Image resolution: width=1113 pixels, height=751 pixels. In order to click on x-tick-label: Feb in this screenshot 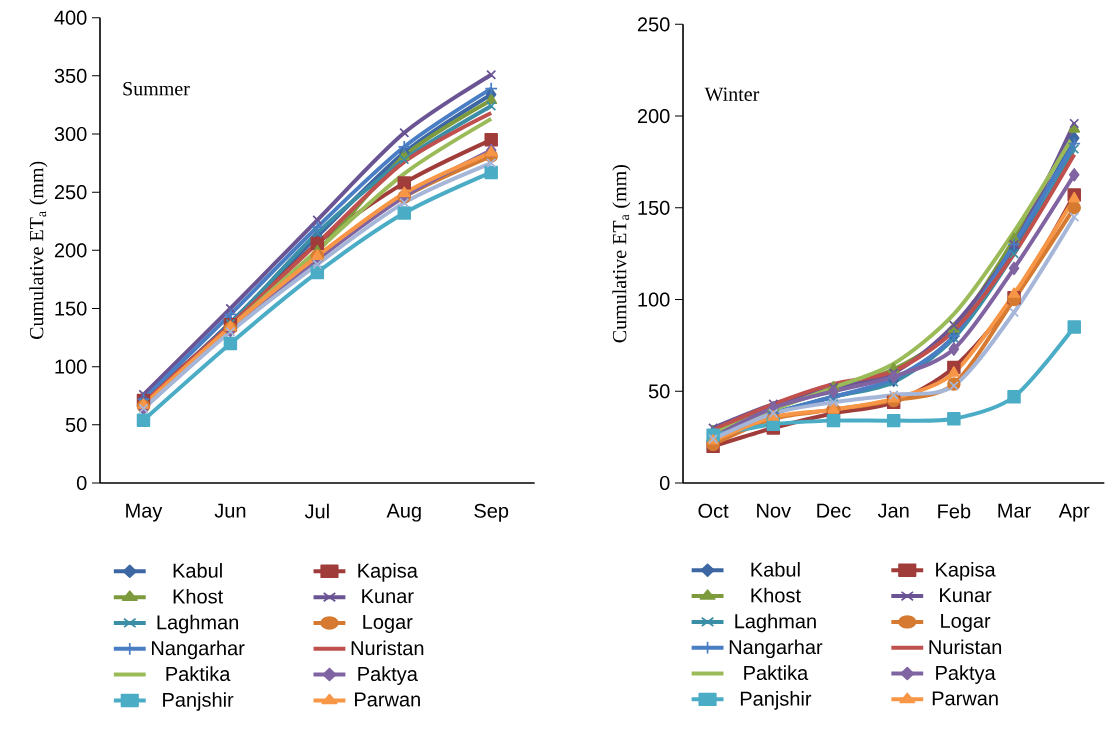, I will do `click(954, 511)`.